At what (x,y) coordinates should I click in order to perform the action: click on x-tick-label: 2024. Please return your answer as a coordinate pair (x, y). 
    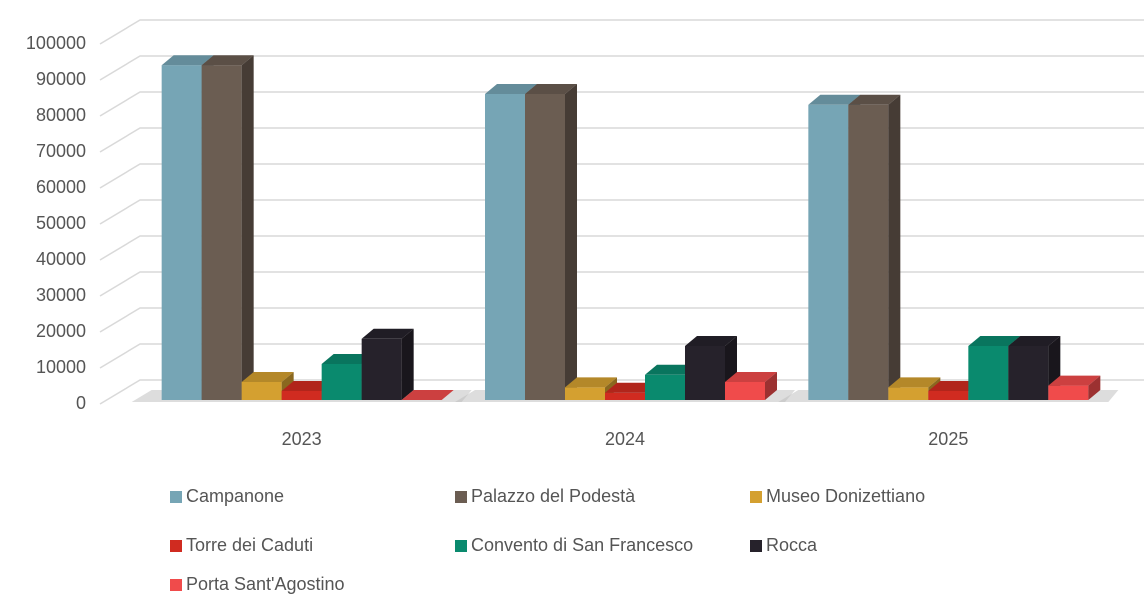
    Looking at the image, I should click on (625, 439).